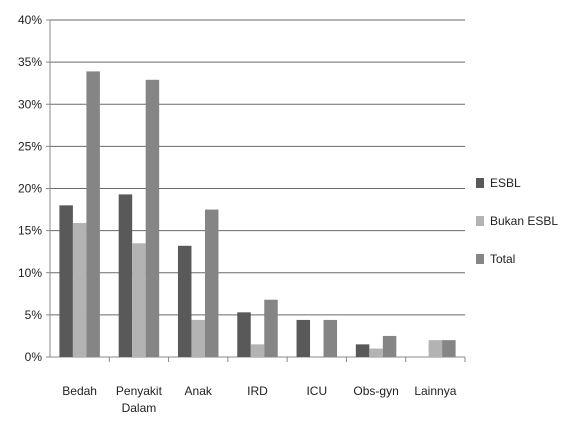  What do you see at coordinates (199, 391) in the screenshot?
I see `x-tick-label: Anak` at bounding box center [199, 391].